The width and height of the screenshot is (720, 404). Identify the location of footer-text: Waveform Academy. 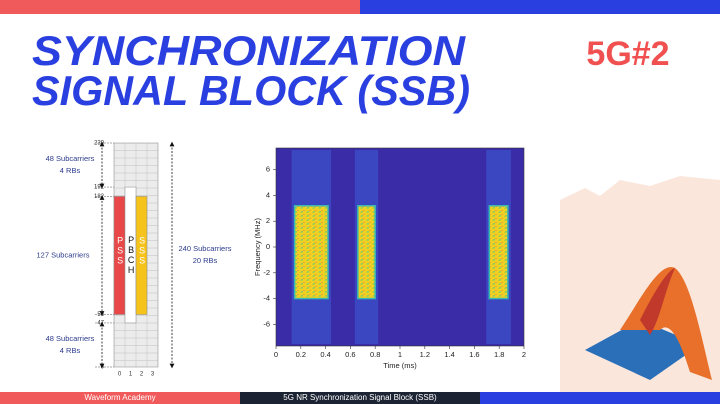
(119, 397).